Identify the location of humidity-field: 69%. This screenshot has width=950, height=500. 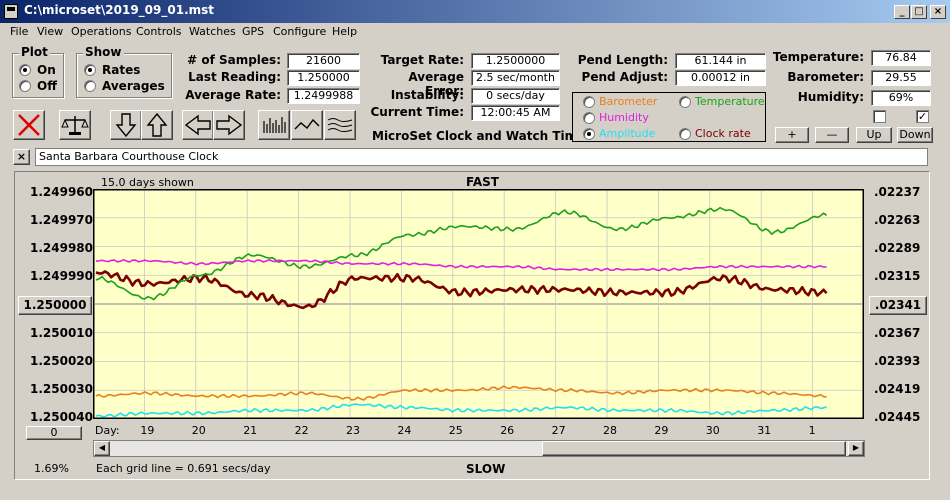
(901, 98).